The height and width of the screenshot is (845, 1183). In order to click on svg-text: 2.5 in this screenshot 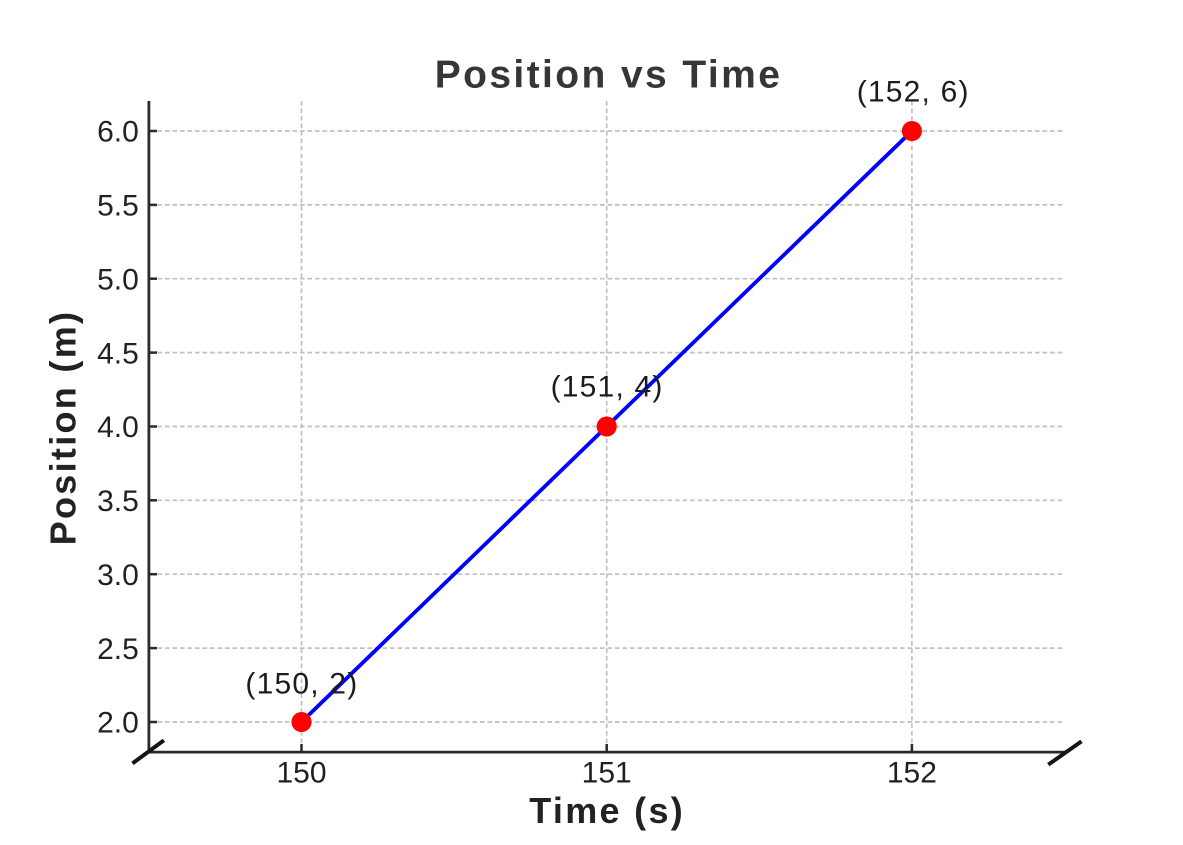, I will do `click(118, 649)`.